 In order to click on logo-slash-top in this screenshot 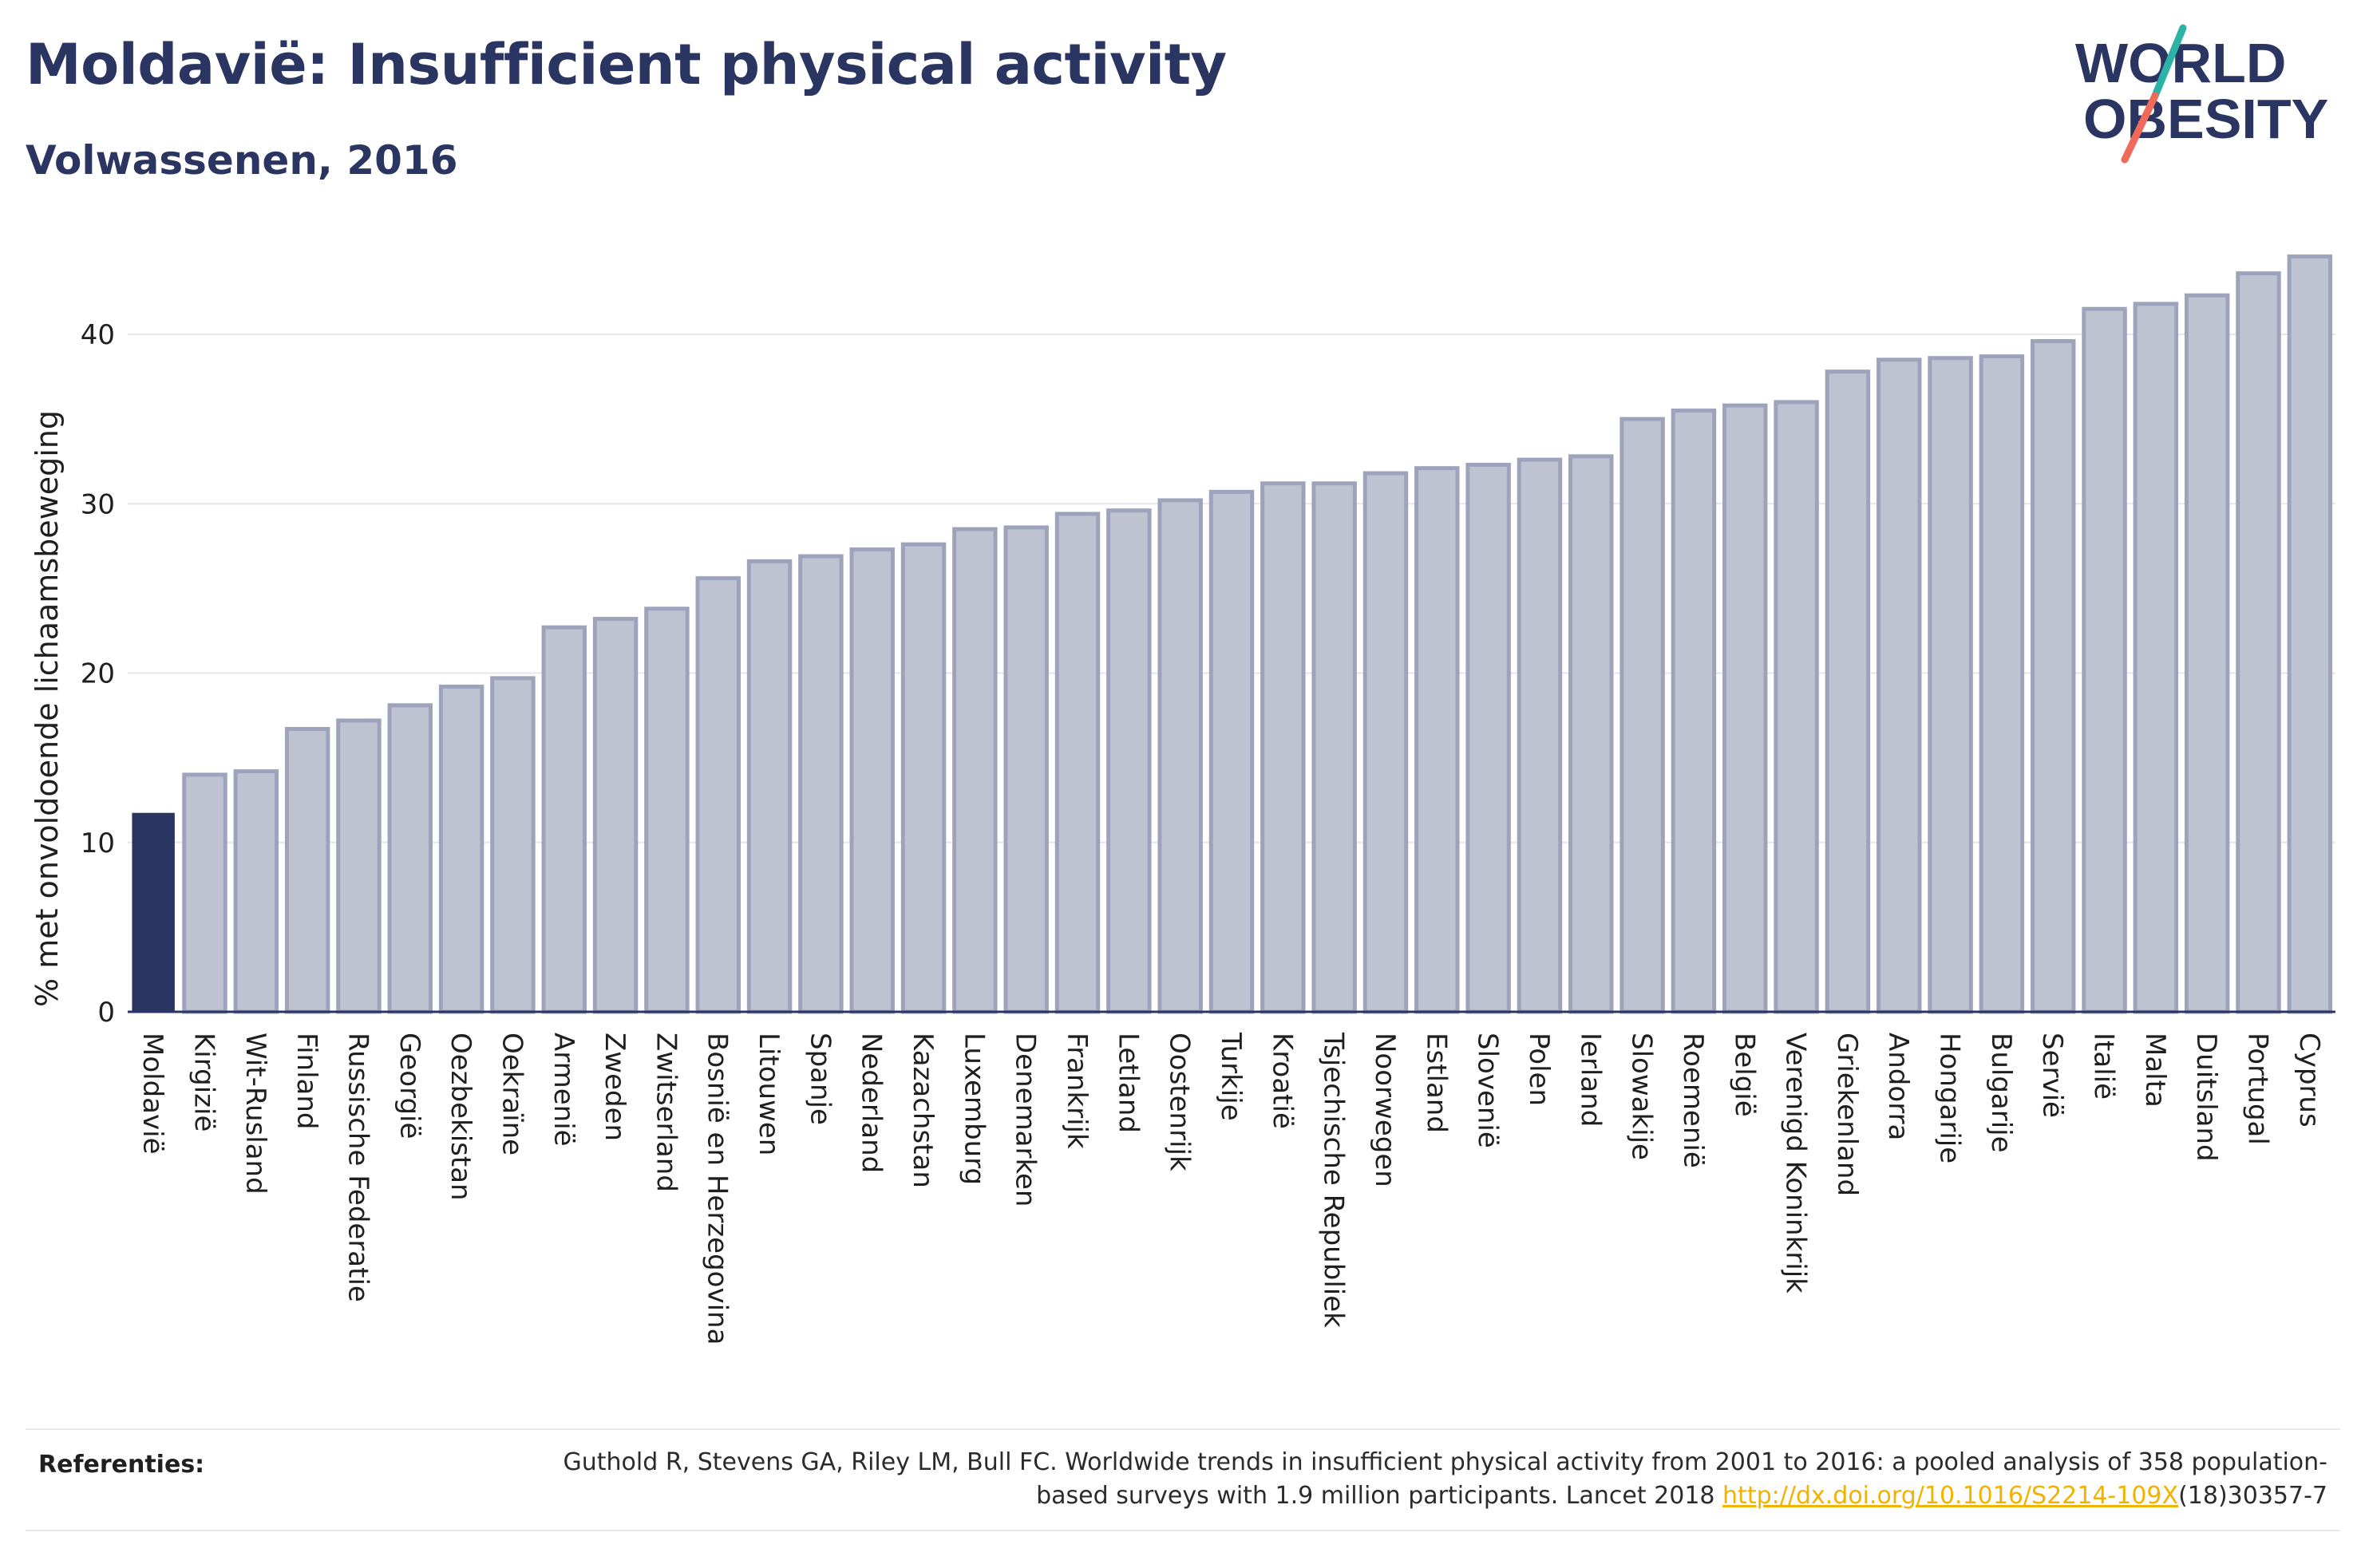, I will do `click(2169, 62)`.